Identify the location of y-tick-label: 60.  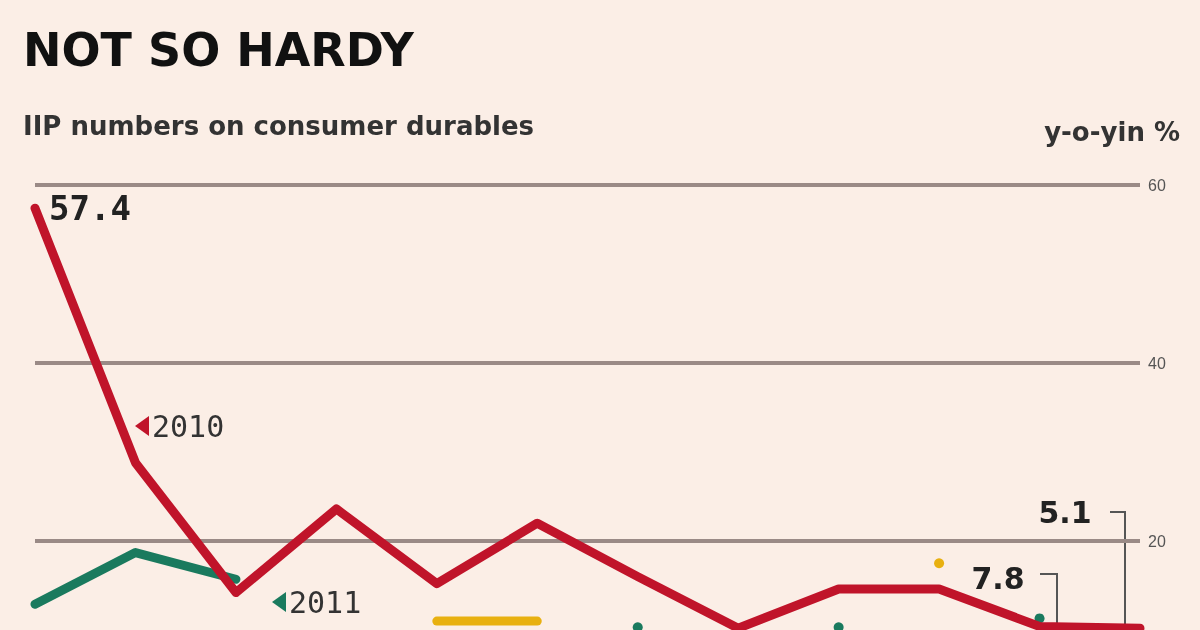
(1157, 185).